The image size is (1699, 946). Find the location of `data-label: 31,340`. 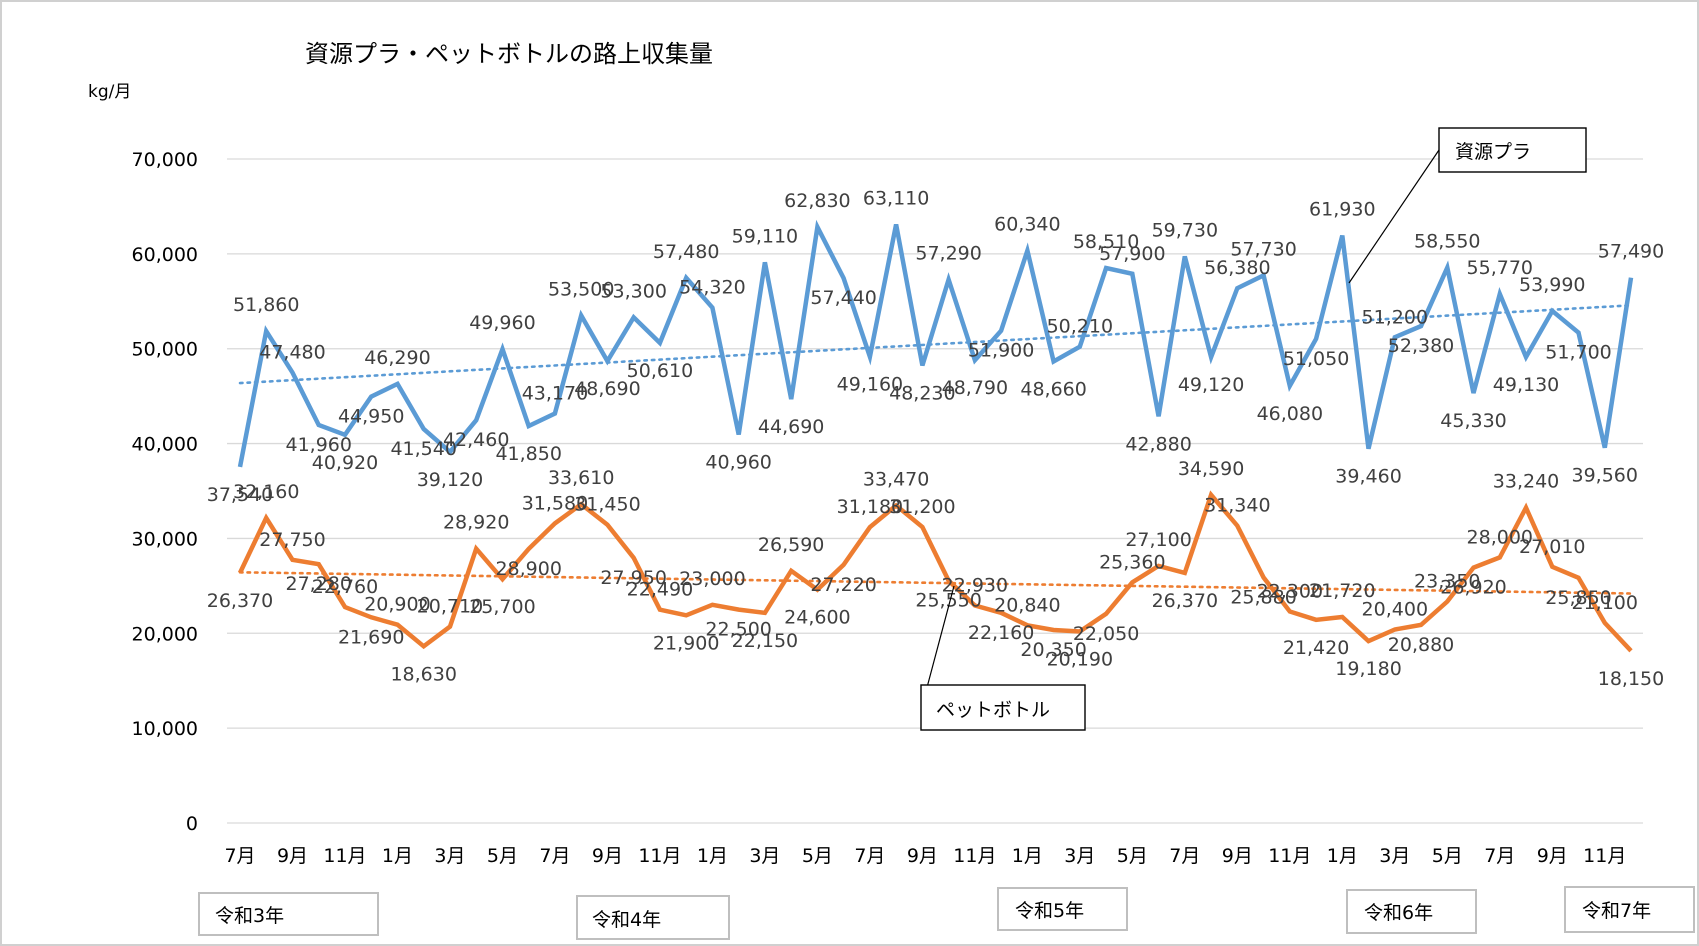

data-label: 31,340 is located at coordinates (1237, 506).